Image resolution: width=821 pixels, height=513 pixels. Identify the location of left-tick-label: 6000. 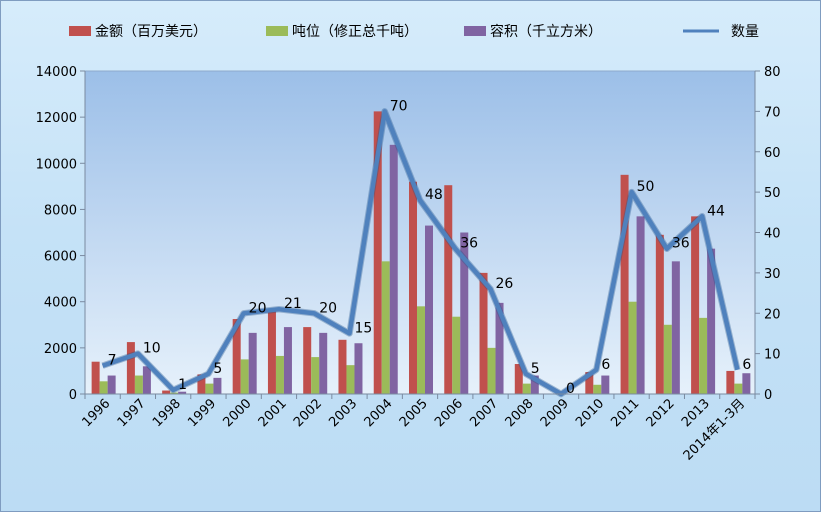
(60, 257).